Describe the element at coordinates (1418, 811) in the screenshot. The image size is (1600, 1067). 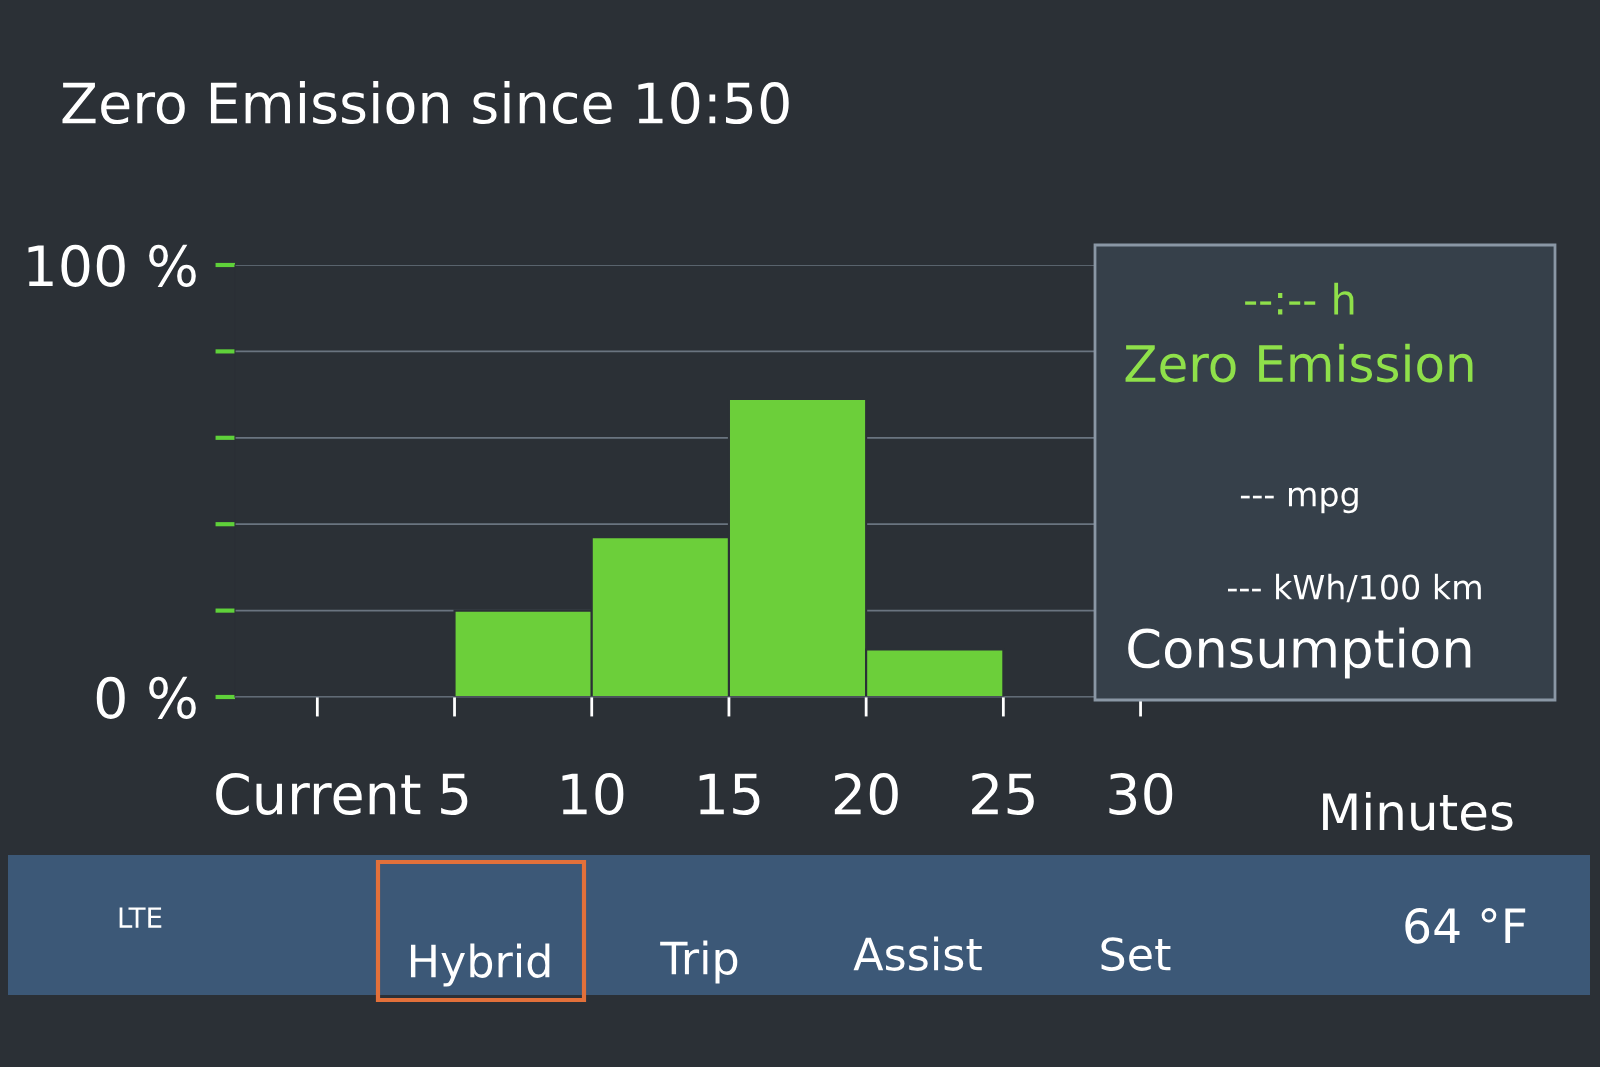
I see `x-axis-title: Minutes` at that location.